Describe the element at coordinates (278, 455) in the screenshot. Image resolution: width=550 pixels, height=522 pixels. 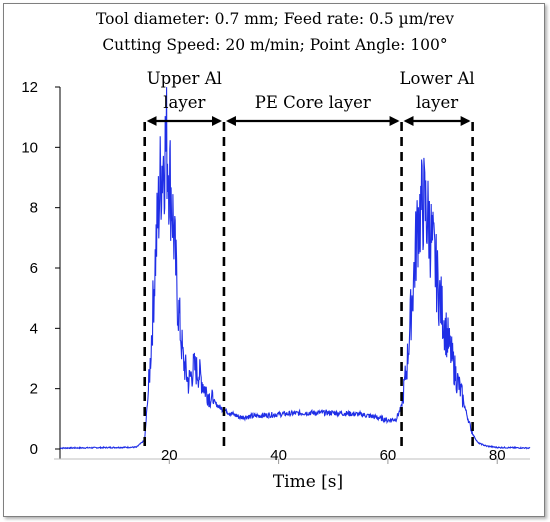
I see `x-tick-label: 40` at that location.